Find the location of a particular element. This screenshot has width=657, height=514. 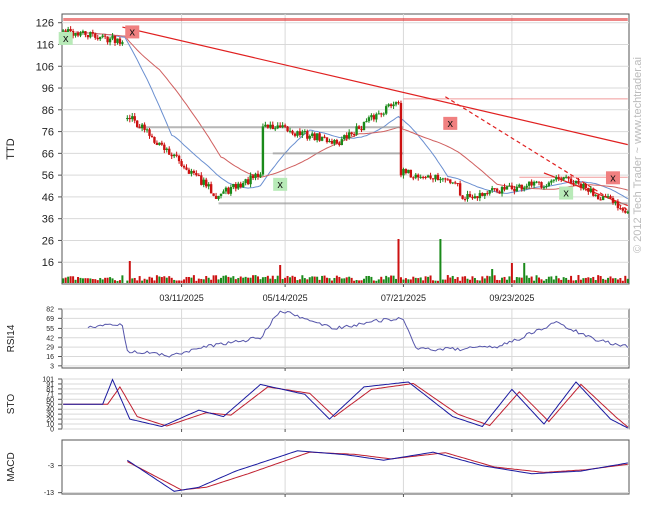

y-axis-label: MACD is located at coordinates (11, 466).